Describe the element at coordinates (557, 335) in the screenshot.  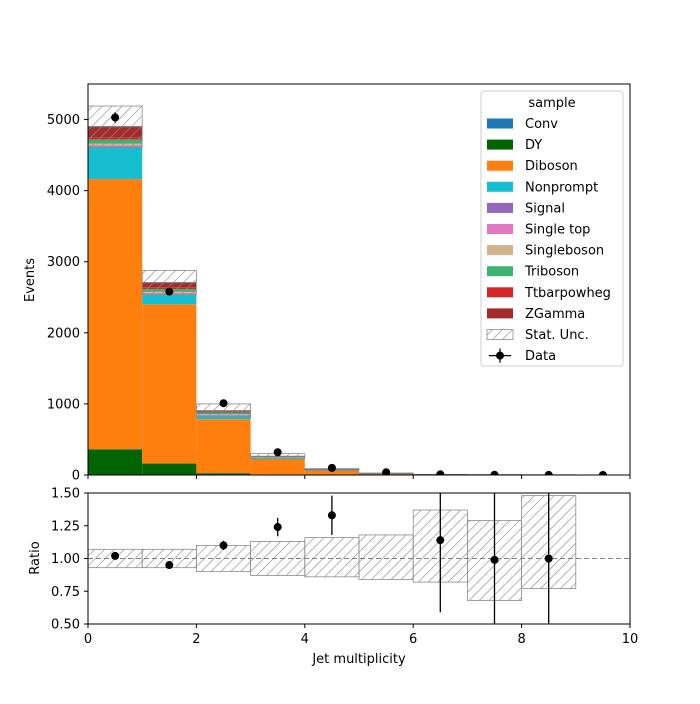
I see `legend-label-stat-unc: Stat. Unc.` at that location.